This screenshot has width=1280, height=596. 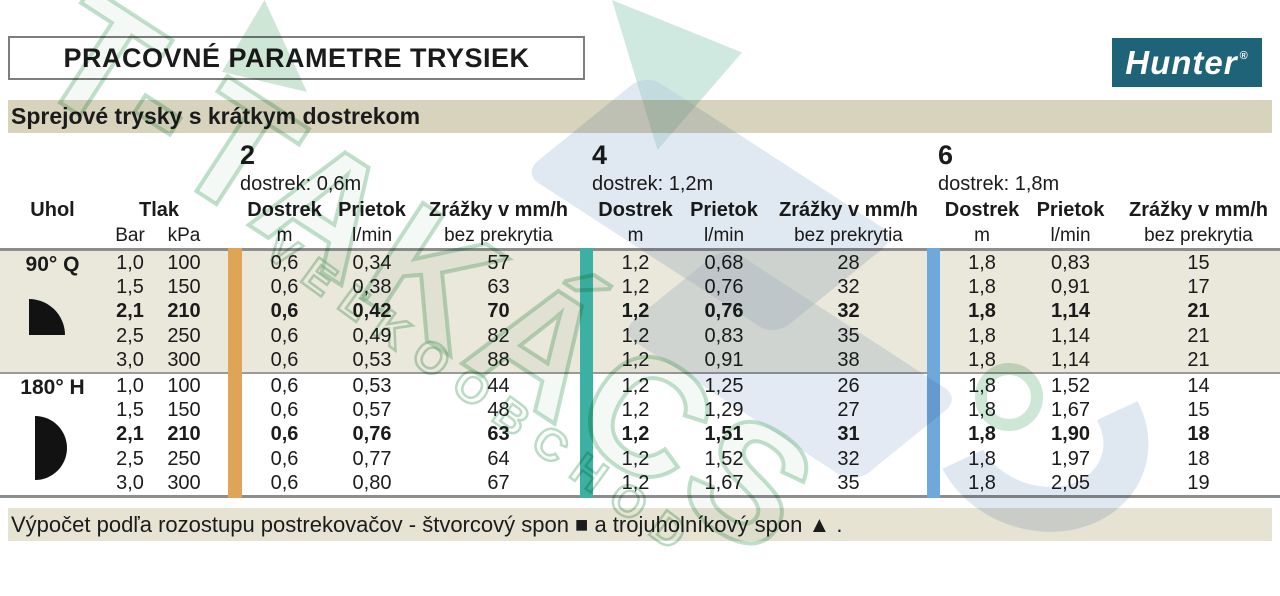 I want to click on table-cell: 21, so click(x=1198, y=359).